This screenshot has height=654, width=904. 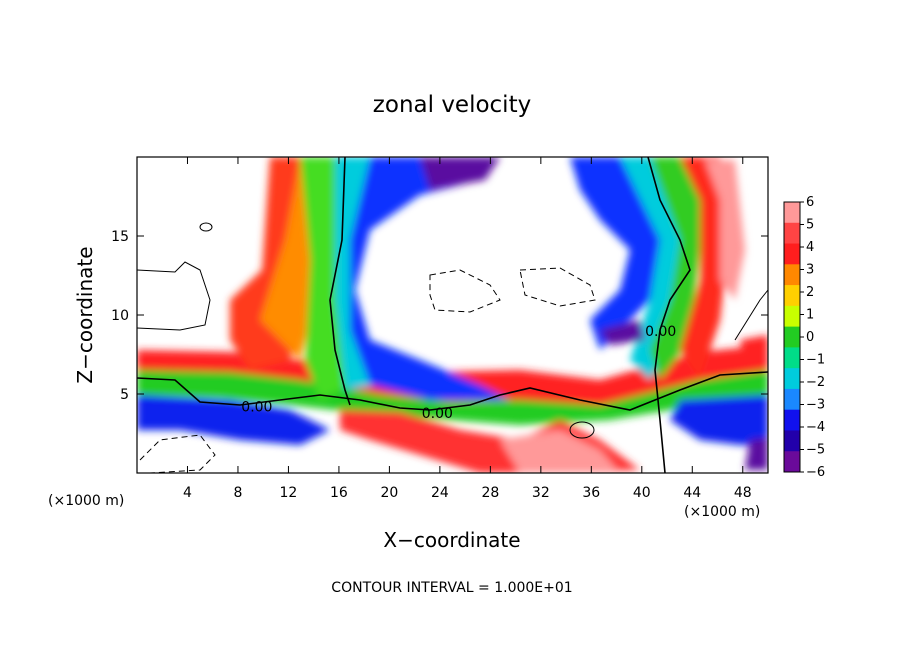 What do you see at coordinates (815, 405) in the screenshot?
I see `colorbar-tick-label: −3` at bounding box center [815, 405].